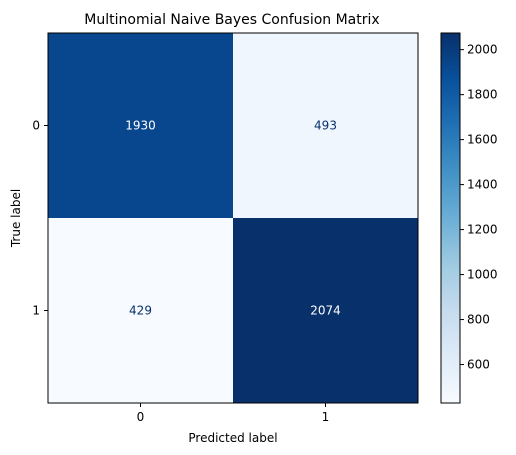 This screenshot has width=516, height=455. Describe the element at coordinates (40, 218) in the screenshot. I see `y-axis-ticks: 01` at that location.